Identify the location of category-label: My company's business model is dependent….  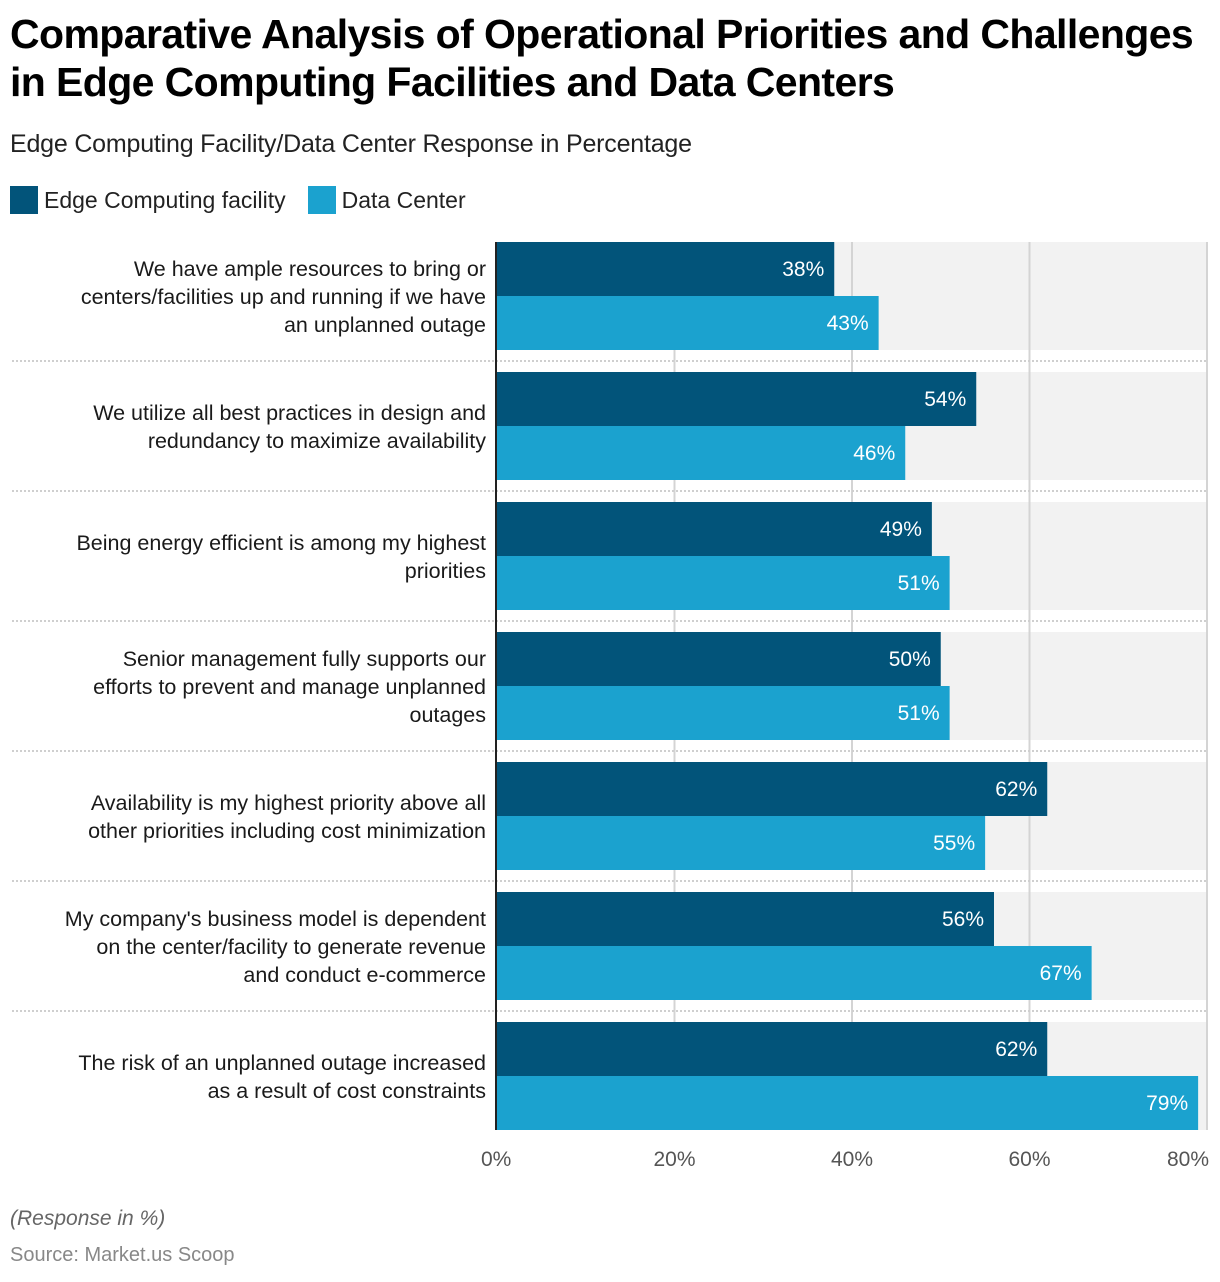
(275, 947).